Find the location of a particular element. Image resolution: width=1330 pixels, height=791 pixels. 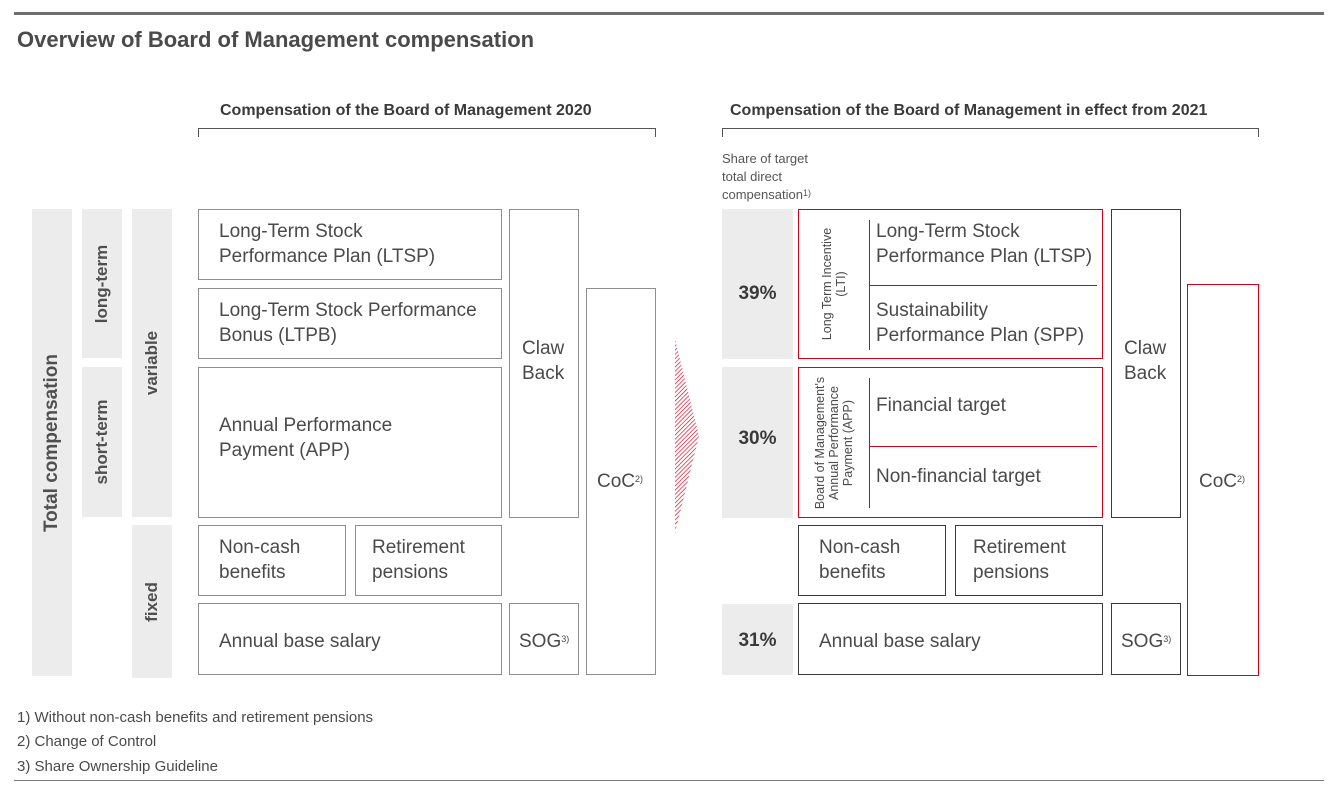

lti-label: Long Term Incentive (LTI) is located at coordinates (834, 284).